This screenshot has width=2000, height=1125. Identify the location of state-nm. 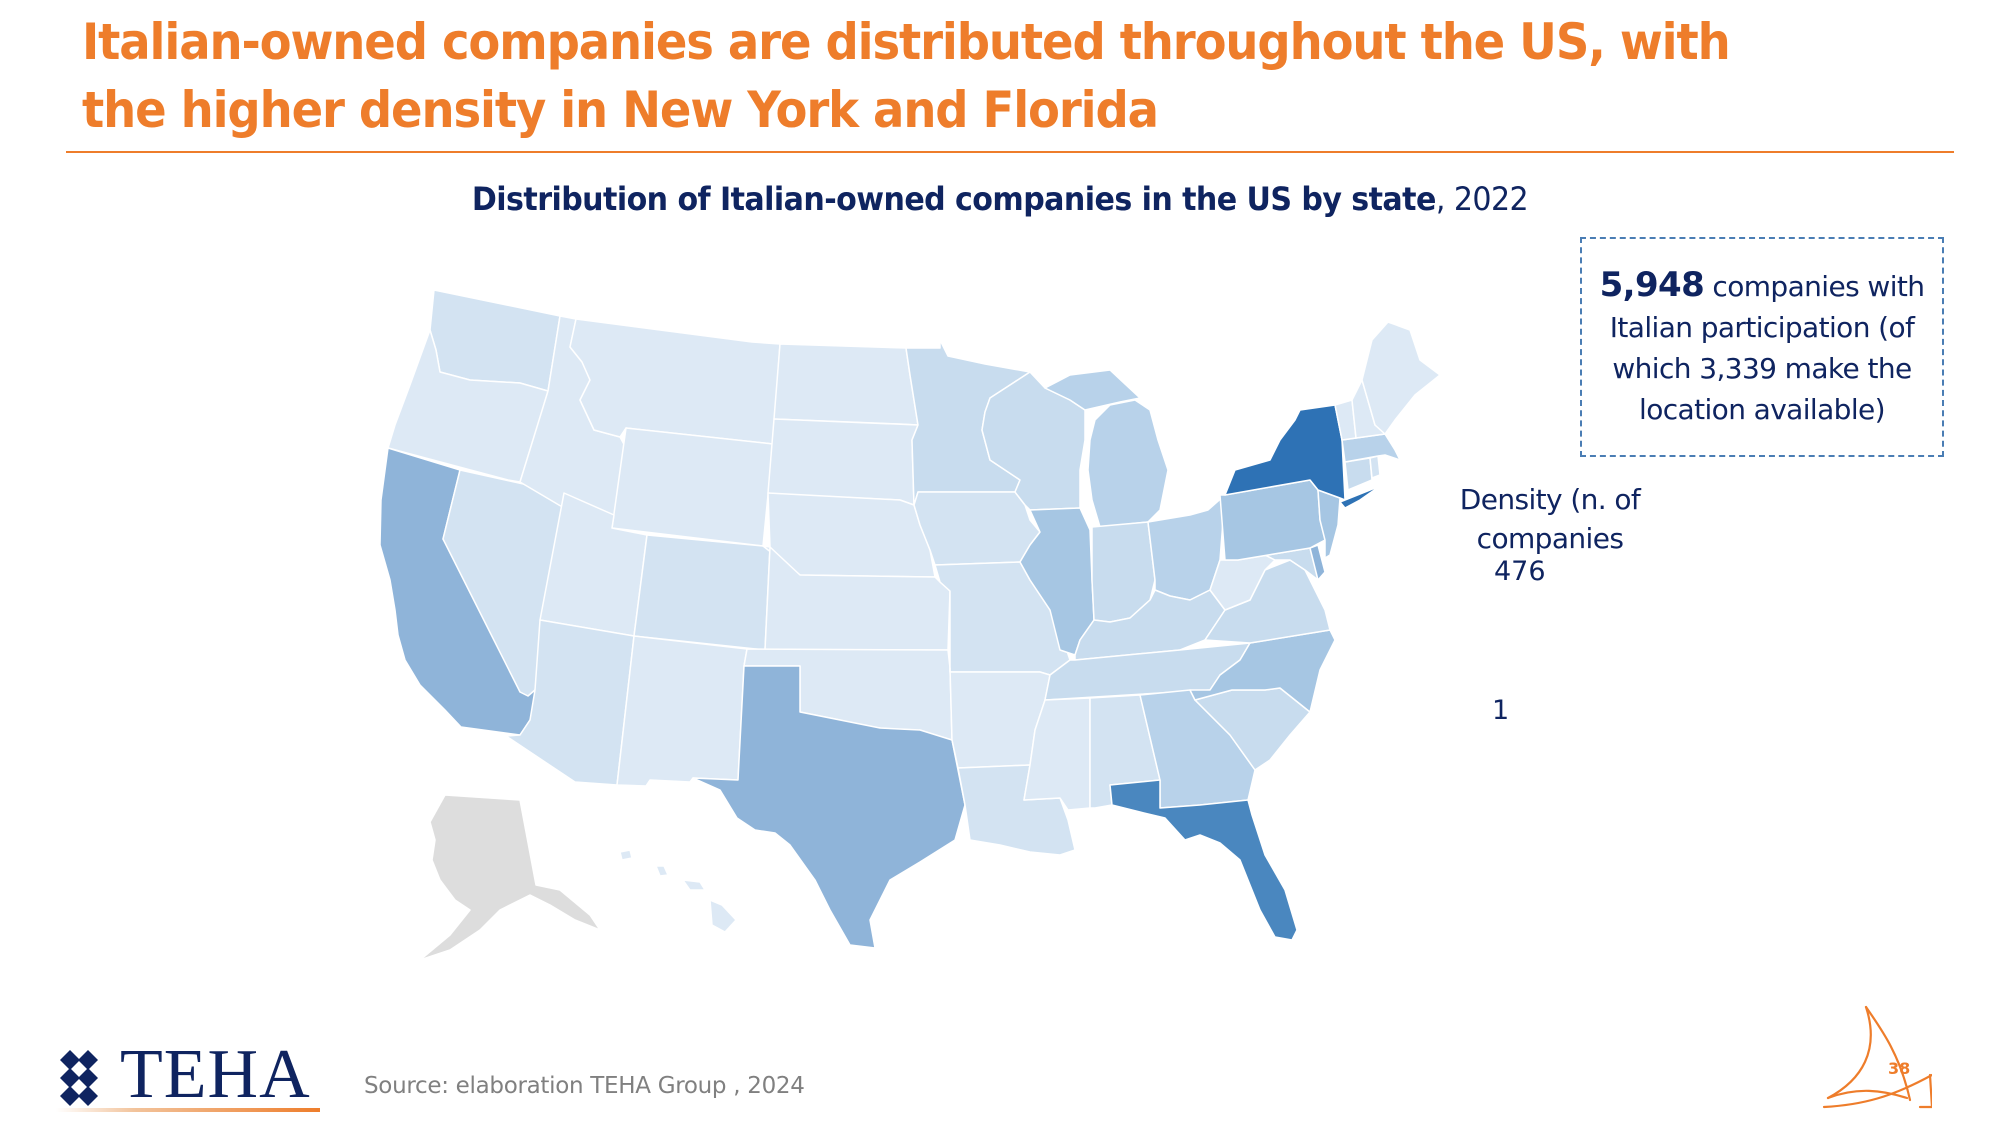
(682, 711).